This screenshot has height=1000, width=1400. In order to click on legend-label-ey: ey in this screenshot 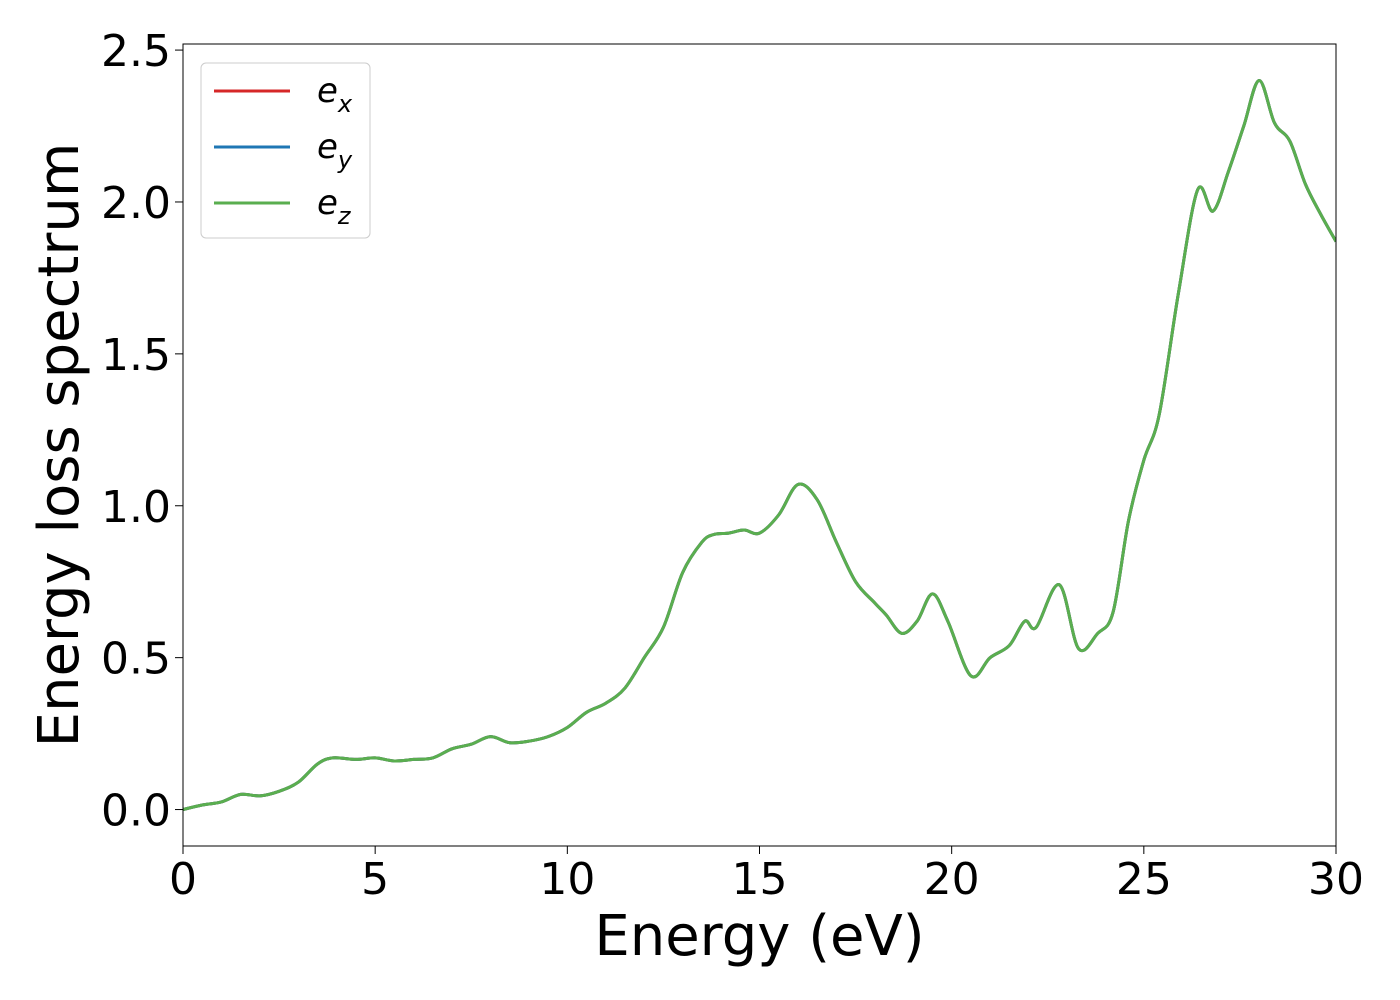, I will do `click(335, 150)`.